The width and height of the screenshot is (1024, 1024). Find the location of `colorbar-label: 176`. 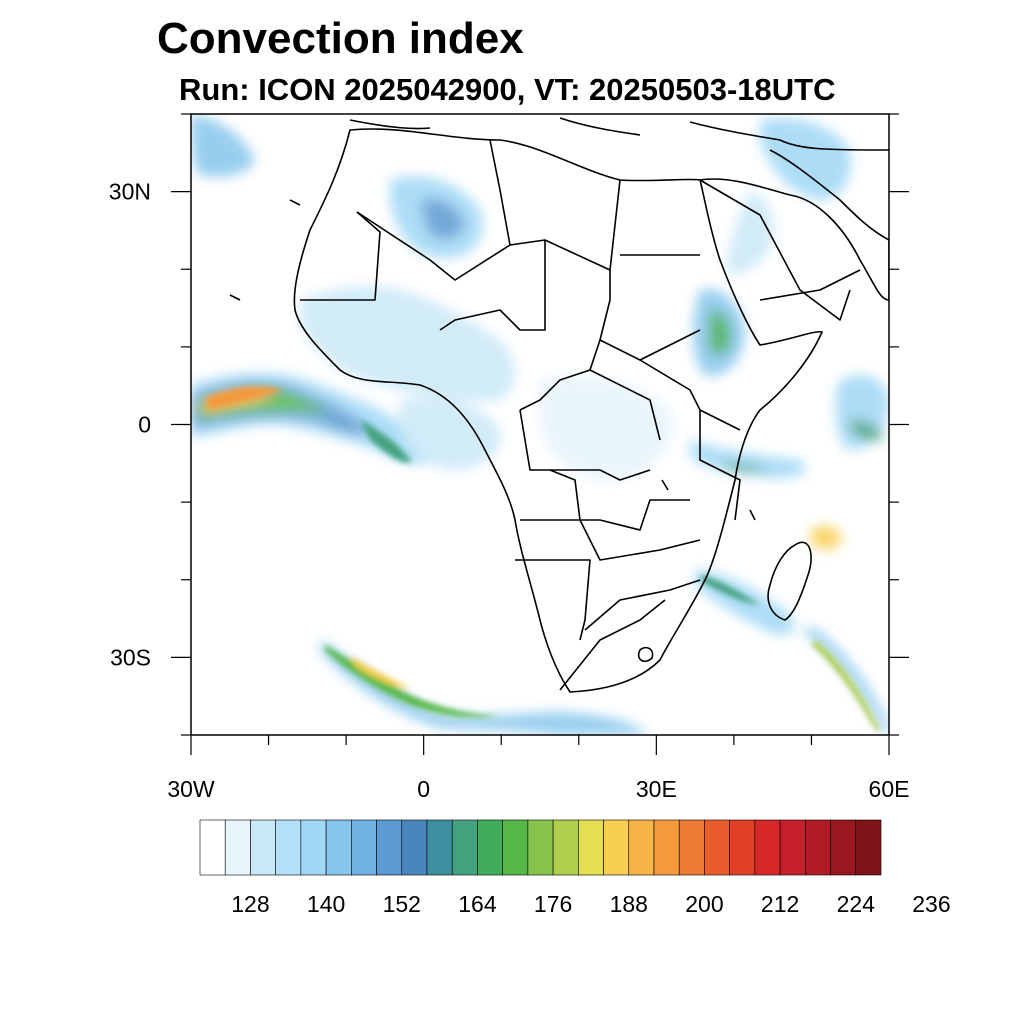

colorbar-label: 176 is located at coordinates (553, 904).